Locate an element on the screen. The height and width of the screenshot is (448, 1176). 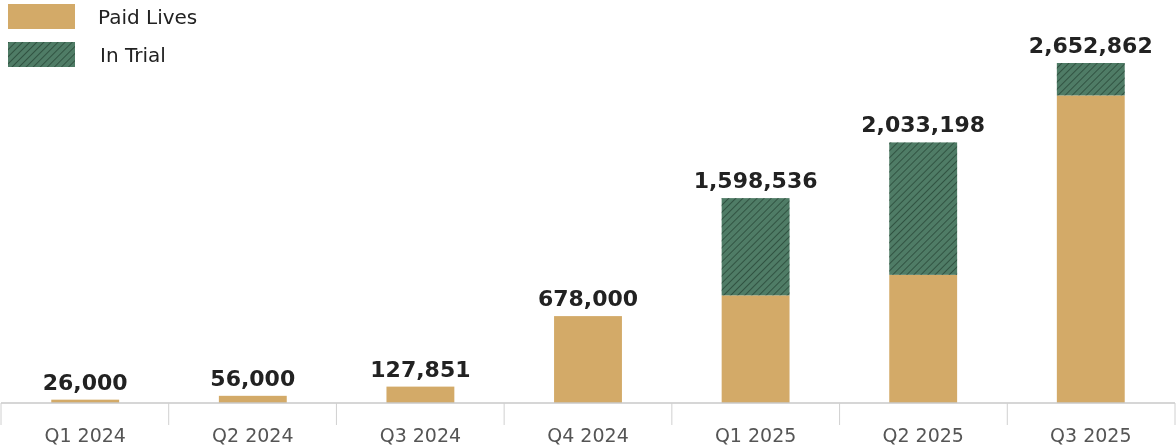
data-label: 127,851 is located at coordinates (420, 369).